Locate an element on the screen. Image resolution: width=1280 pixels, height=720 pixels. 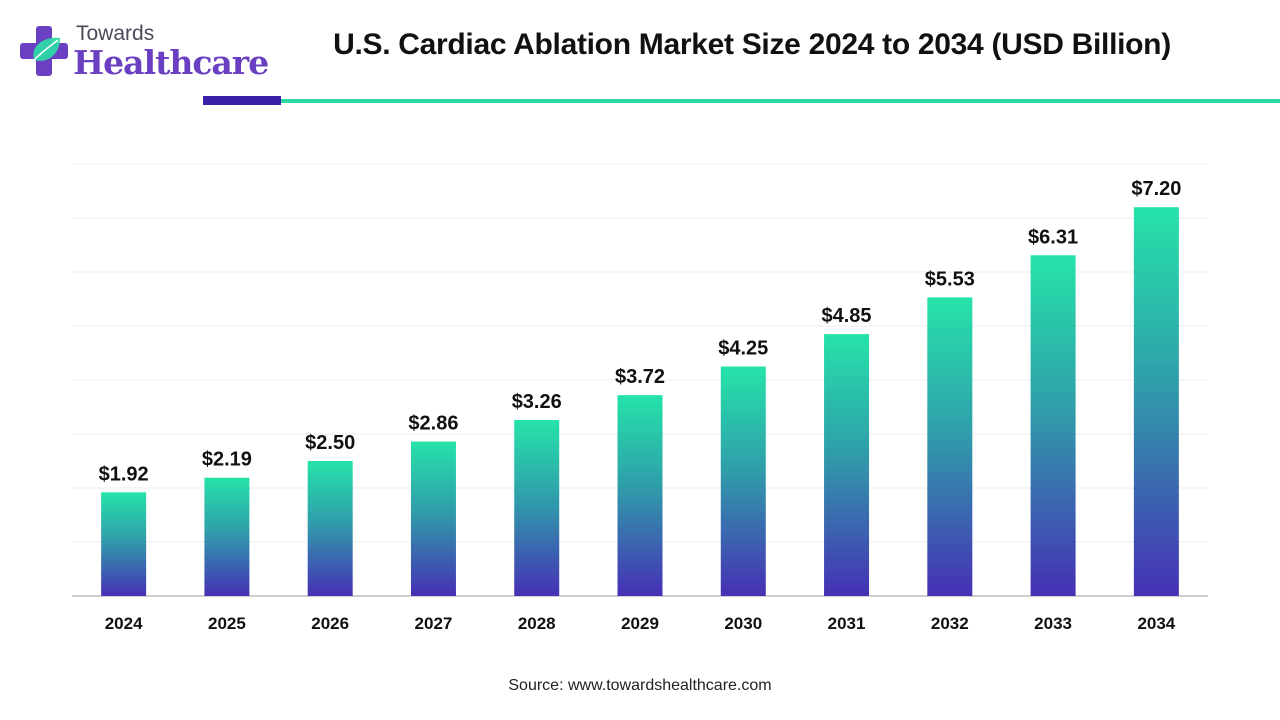
bar-2030 is located at coordinates (743, 481).